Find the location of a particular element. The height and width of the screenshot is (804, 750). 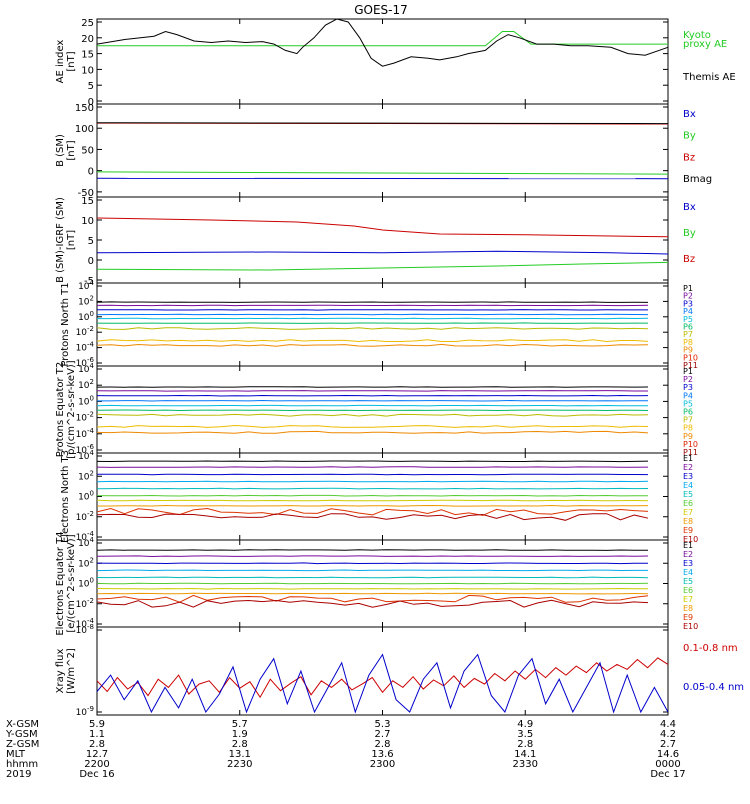

y-axis-label: Xray flux is located at coordinates (60, 671).